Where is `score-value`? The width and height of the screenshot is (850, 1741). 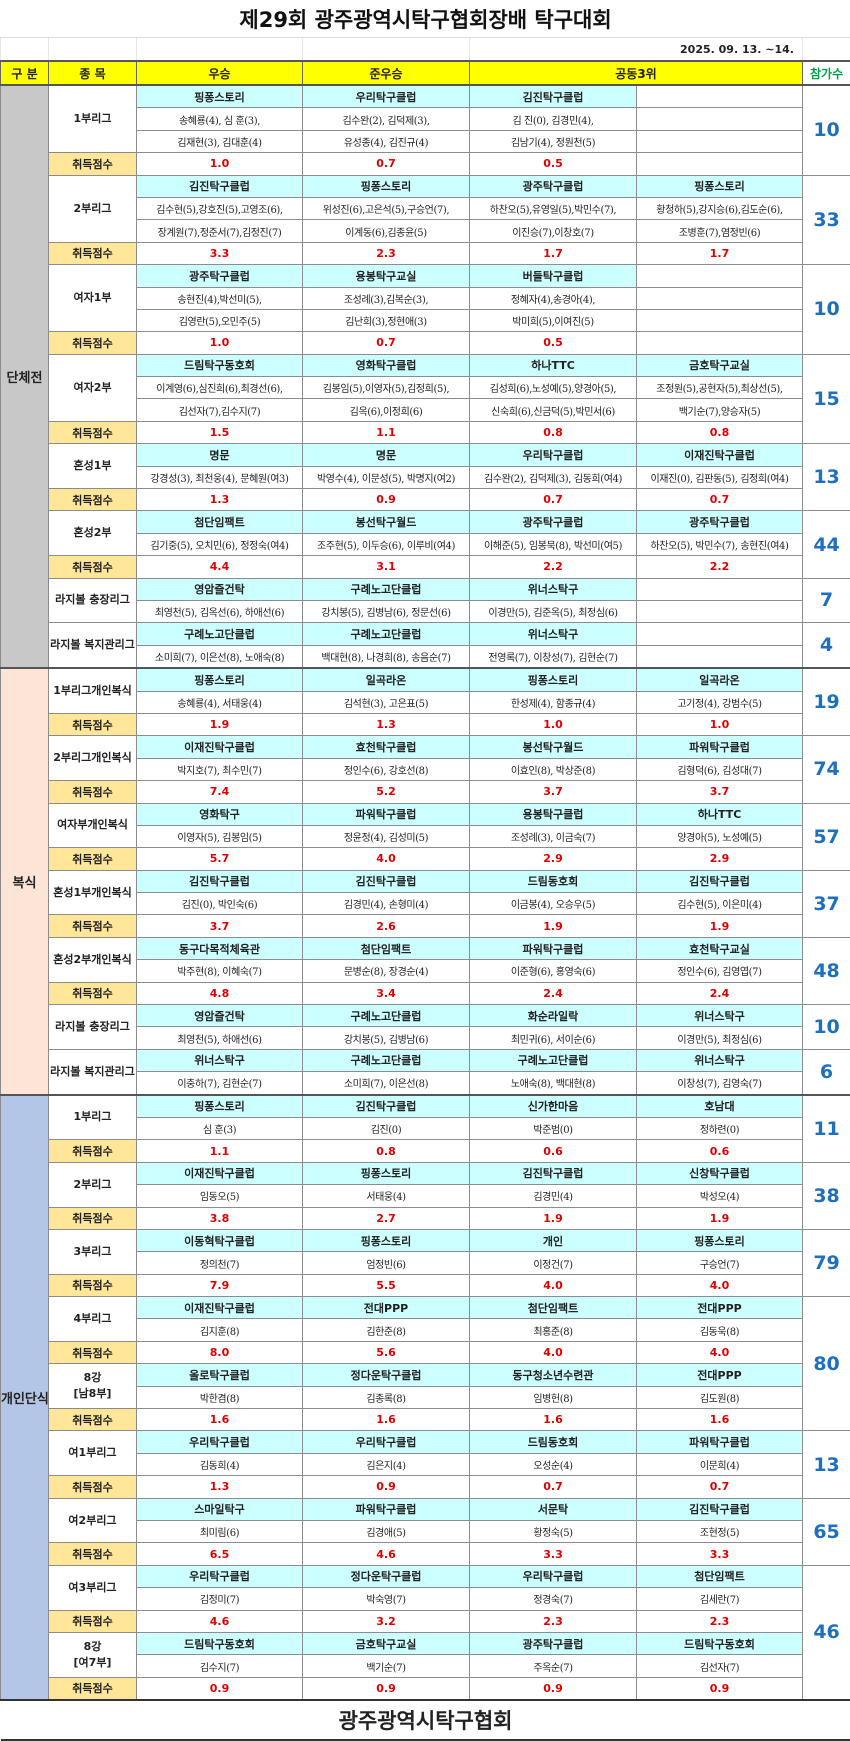
score-value is located at coordinates (720, 164).